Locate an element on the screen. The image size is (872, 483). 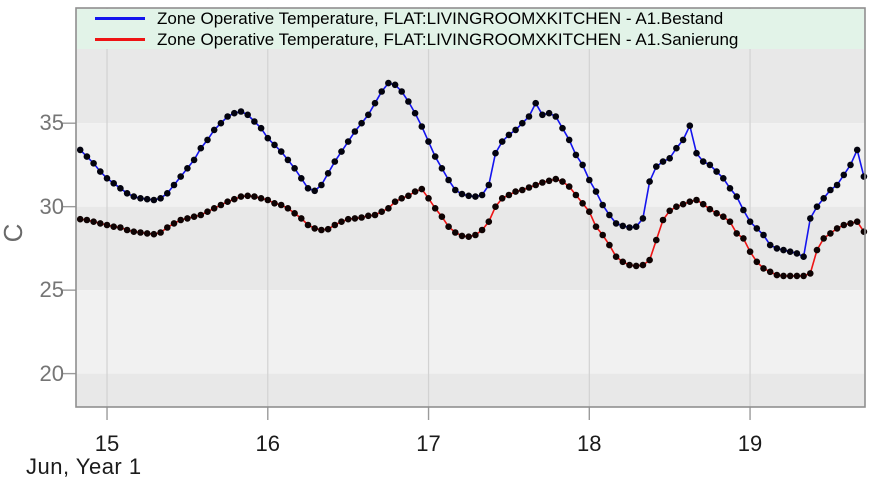
legend-line-swatch-bestand is located at coordinates (120, 18).